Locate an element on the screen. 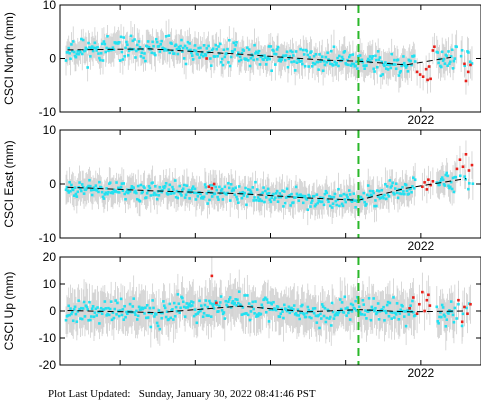 This screenshot has height=404, width=481. y-axis-label: CSCI North (mm) is located at coordinates (9, 58).